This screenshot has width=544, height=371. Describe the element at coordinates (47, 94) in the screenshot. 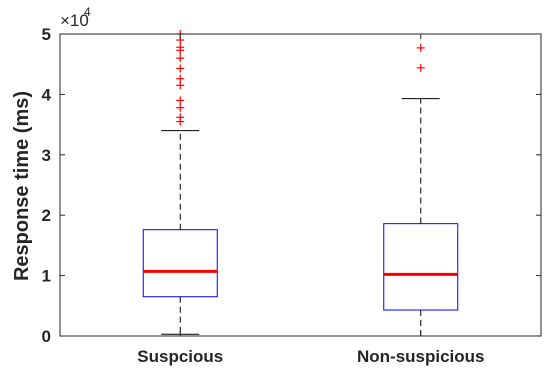

I see `y-tick-label: 4` at that location.